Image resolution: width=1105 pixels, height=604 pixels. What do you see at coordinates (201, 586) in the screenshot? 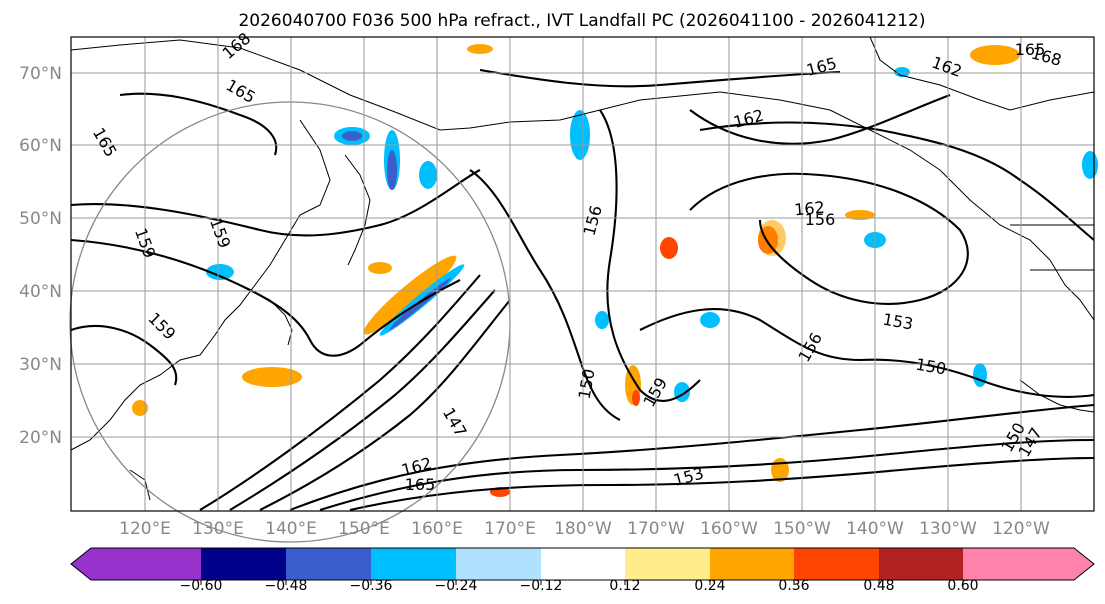
I see `colorbar-tick-label: −0.60` at bounding box center [201, 586].